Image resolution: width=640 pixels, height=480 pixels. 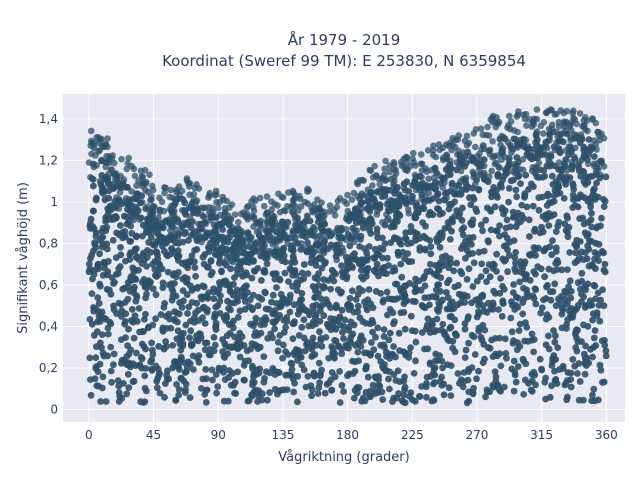 What do you see at coordinates (282, 435) in the screenshot?
I see `x-tick-label: 135` at bounding box center [282, 435].